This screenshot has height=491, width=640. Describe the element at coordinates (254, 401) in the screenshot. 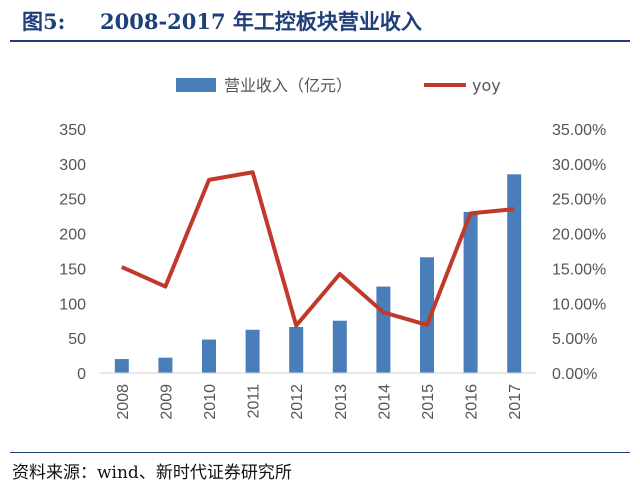

I see `x-tick-label: 2011` at that location.